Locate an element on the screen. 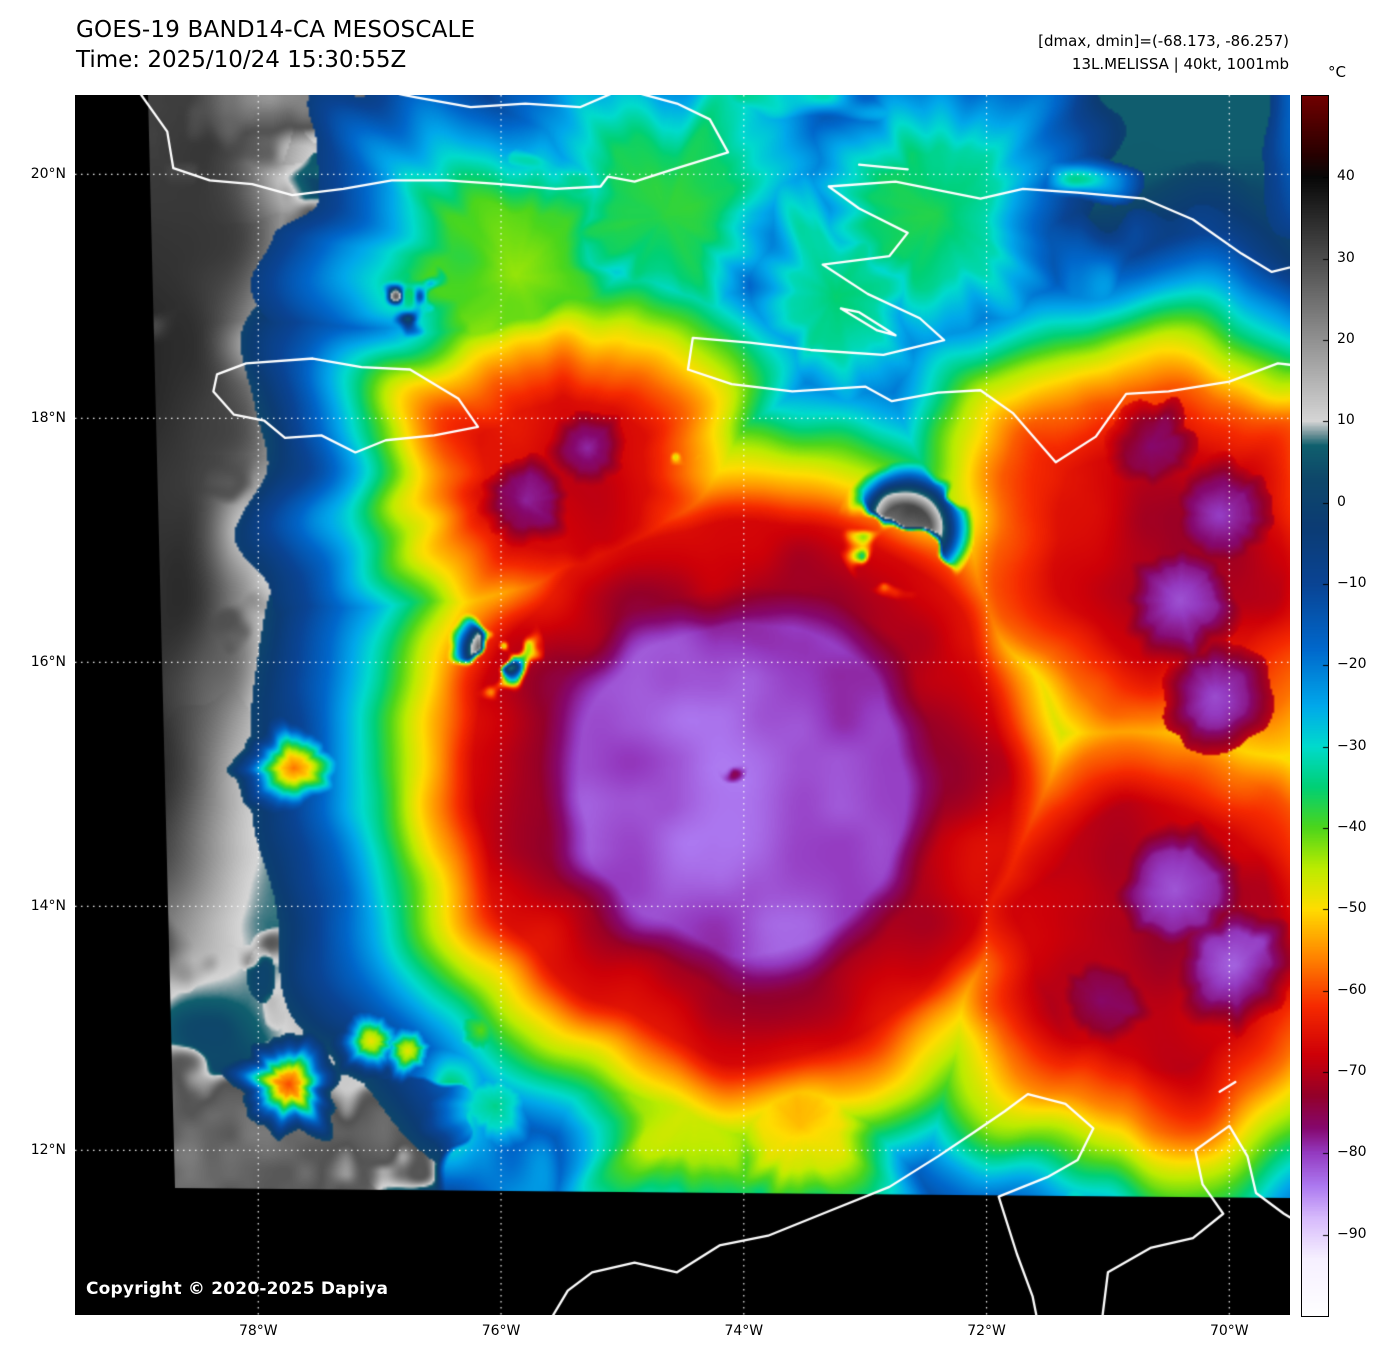  storm-readout: 13L.MELISSA | 40kt, 1001mb is located at coordinates (1180, 63).